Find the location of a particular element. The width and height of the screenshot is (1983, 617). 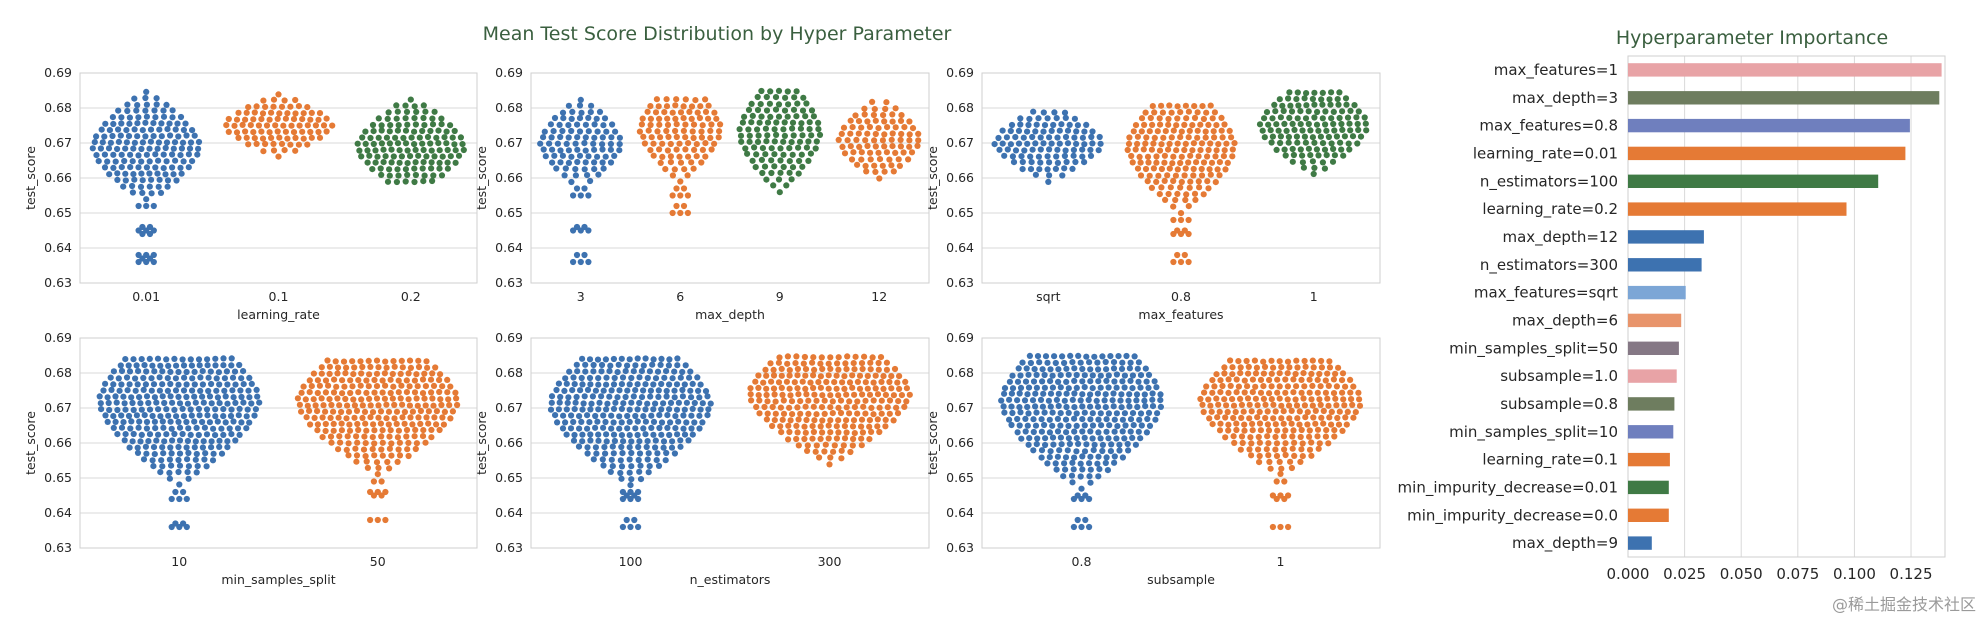

importance-bar is located at coordinates (1640, 543).